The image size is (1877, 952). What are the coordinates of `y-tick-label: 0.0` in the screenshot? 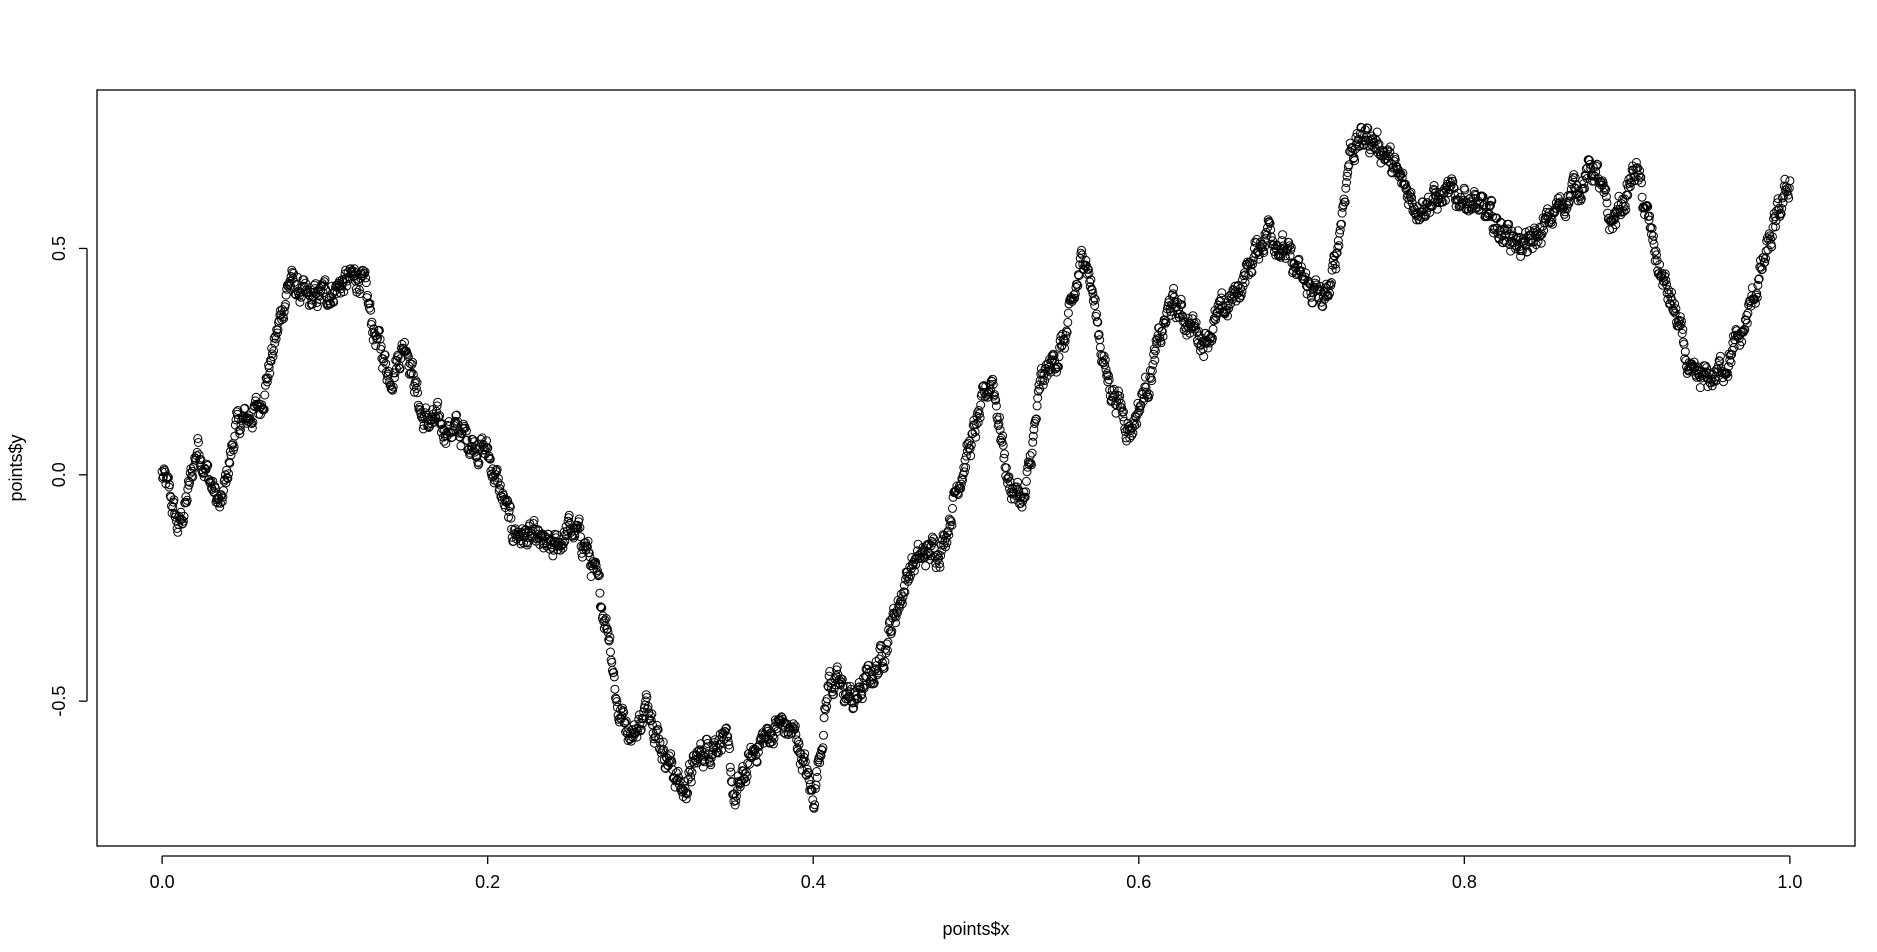 It's located at (59, 474).